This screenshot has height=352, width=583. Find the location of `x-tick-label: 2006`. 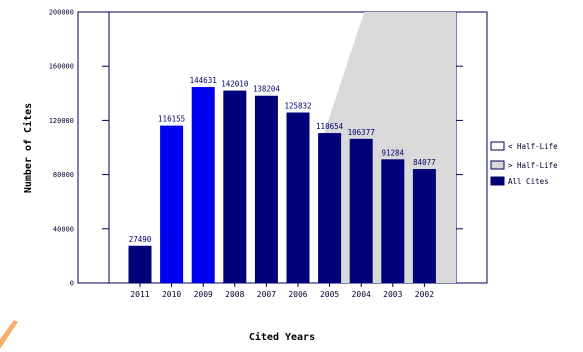

x-tick-label: 2006 is located at coordinates (297, 294).